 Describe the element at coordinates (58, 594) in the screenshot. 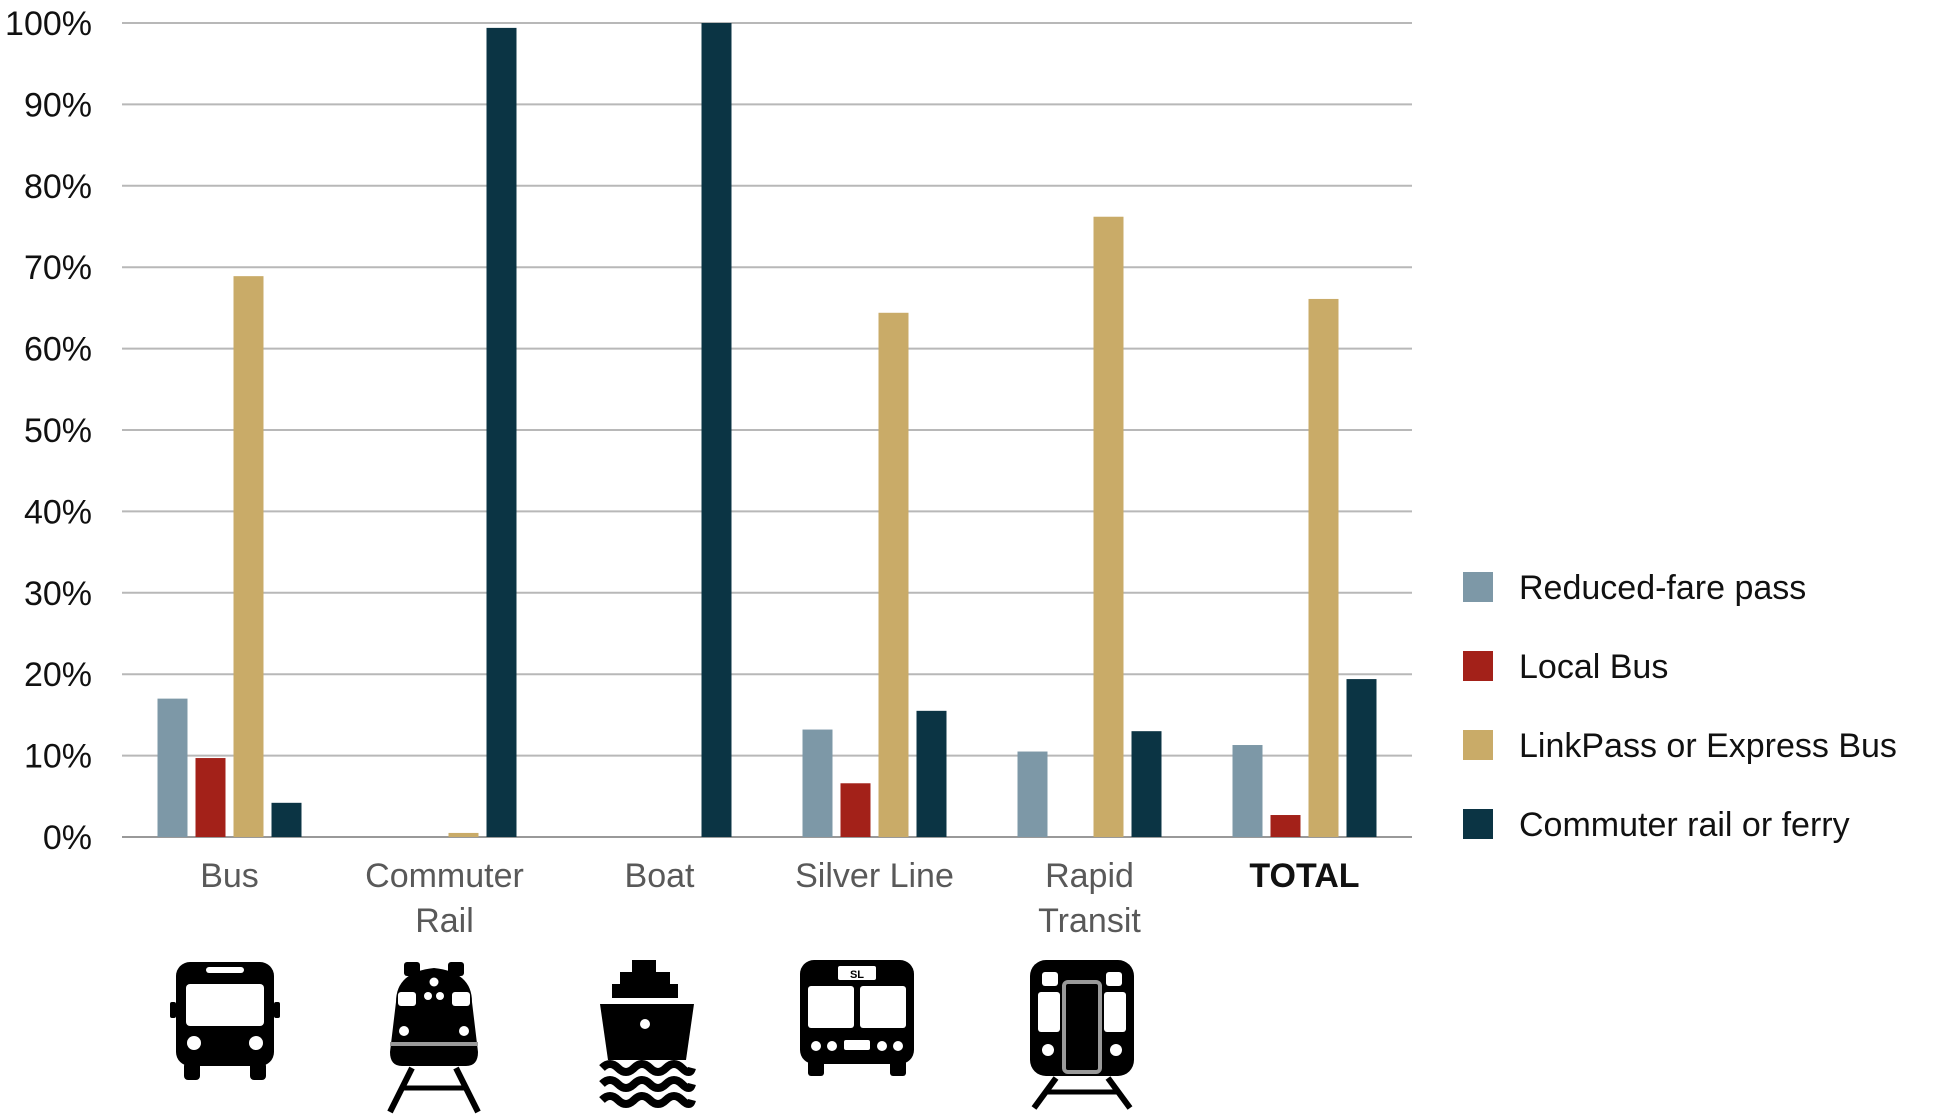

I see `y-tick-label: 30%` at that location.